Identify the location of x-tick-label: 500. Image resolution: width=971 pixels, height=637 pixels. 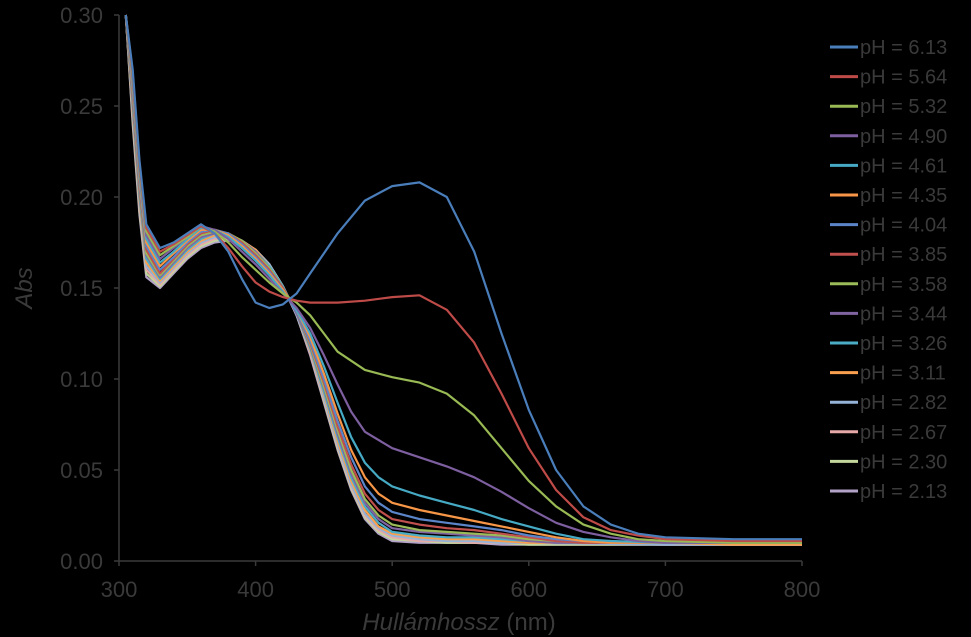
(392, 589).